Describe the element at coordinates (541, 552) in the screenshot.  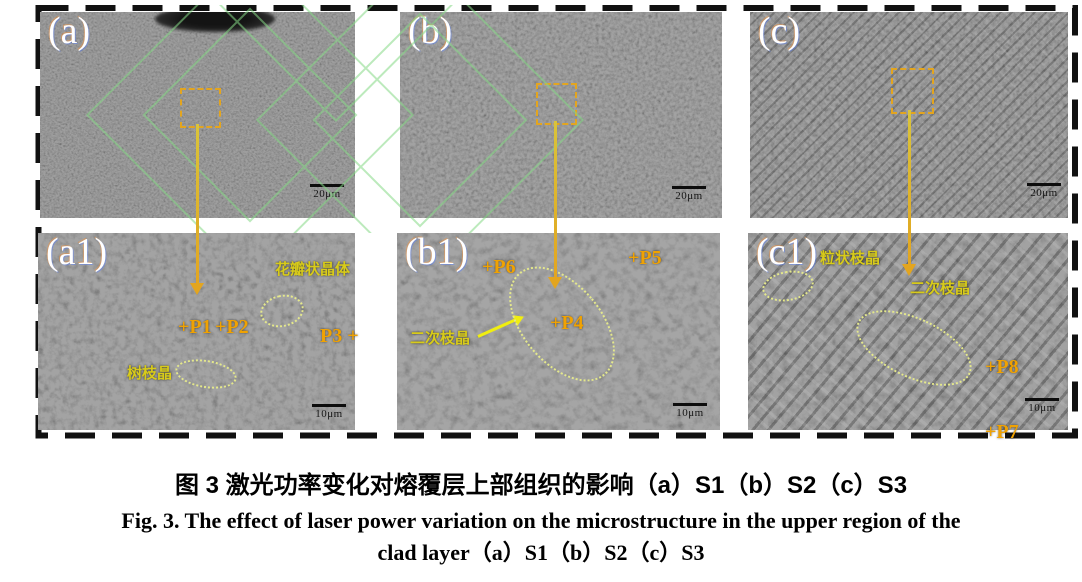
I see `caption-english-line2: clad layer（a）S1（b）S2（c）S3` at that location.